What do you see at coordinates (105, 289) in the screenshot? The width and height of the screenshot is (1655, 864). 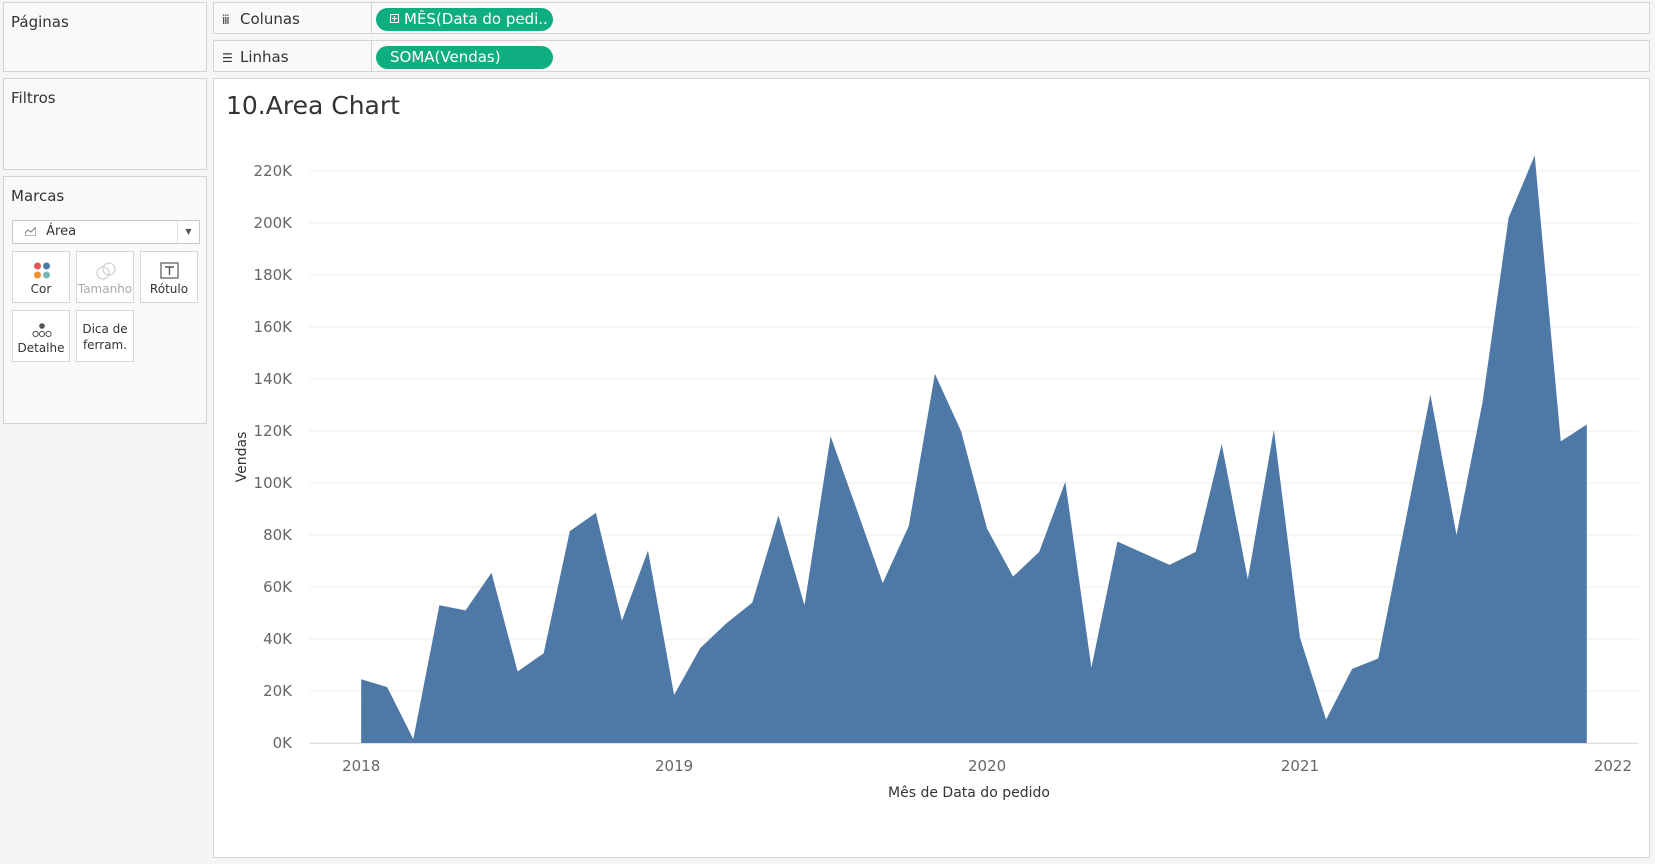 I see `size-button-label: Tamanho` at bounding box center [105, 289].